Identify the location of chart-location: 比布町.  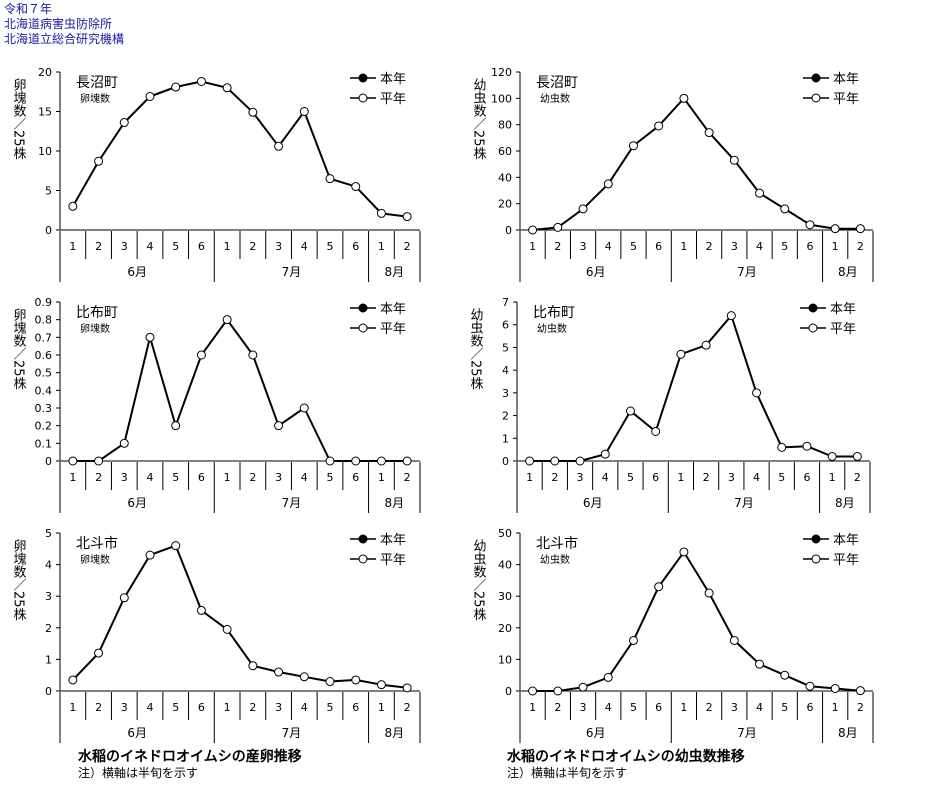
(554, 313).